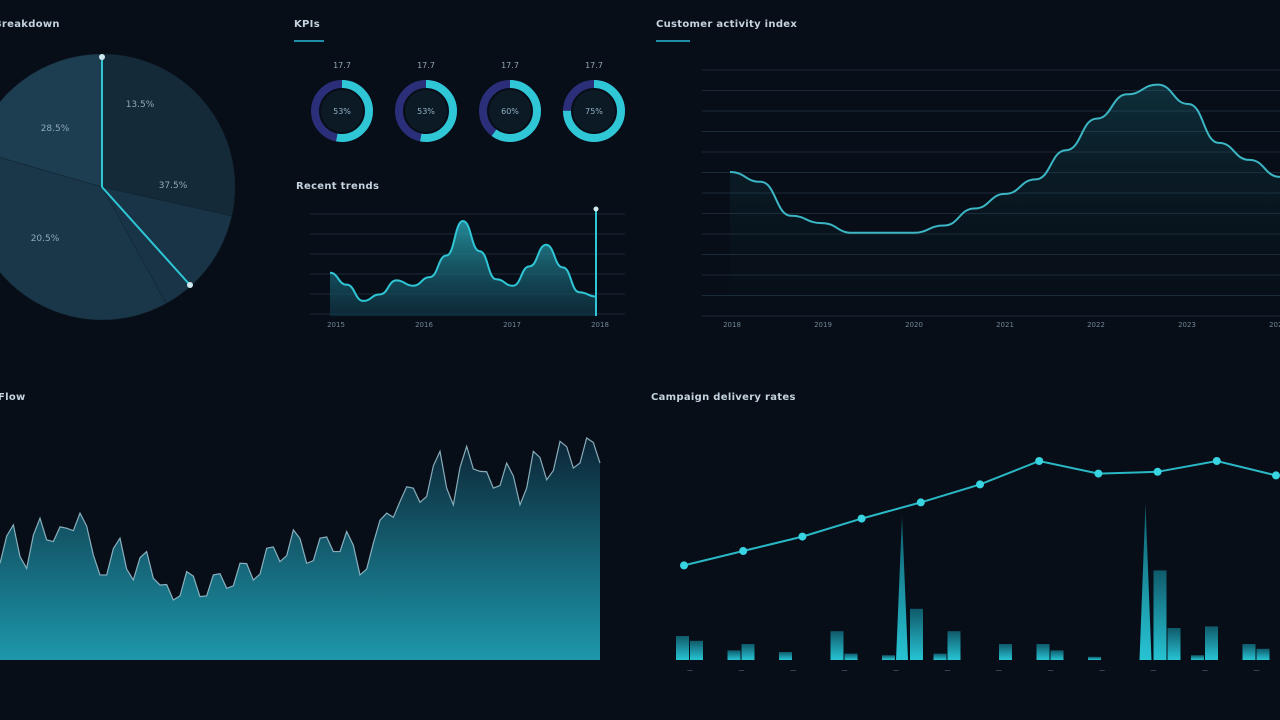  I want to click on x-tick-label: 2021, so click(1005, 325).